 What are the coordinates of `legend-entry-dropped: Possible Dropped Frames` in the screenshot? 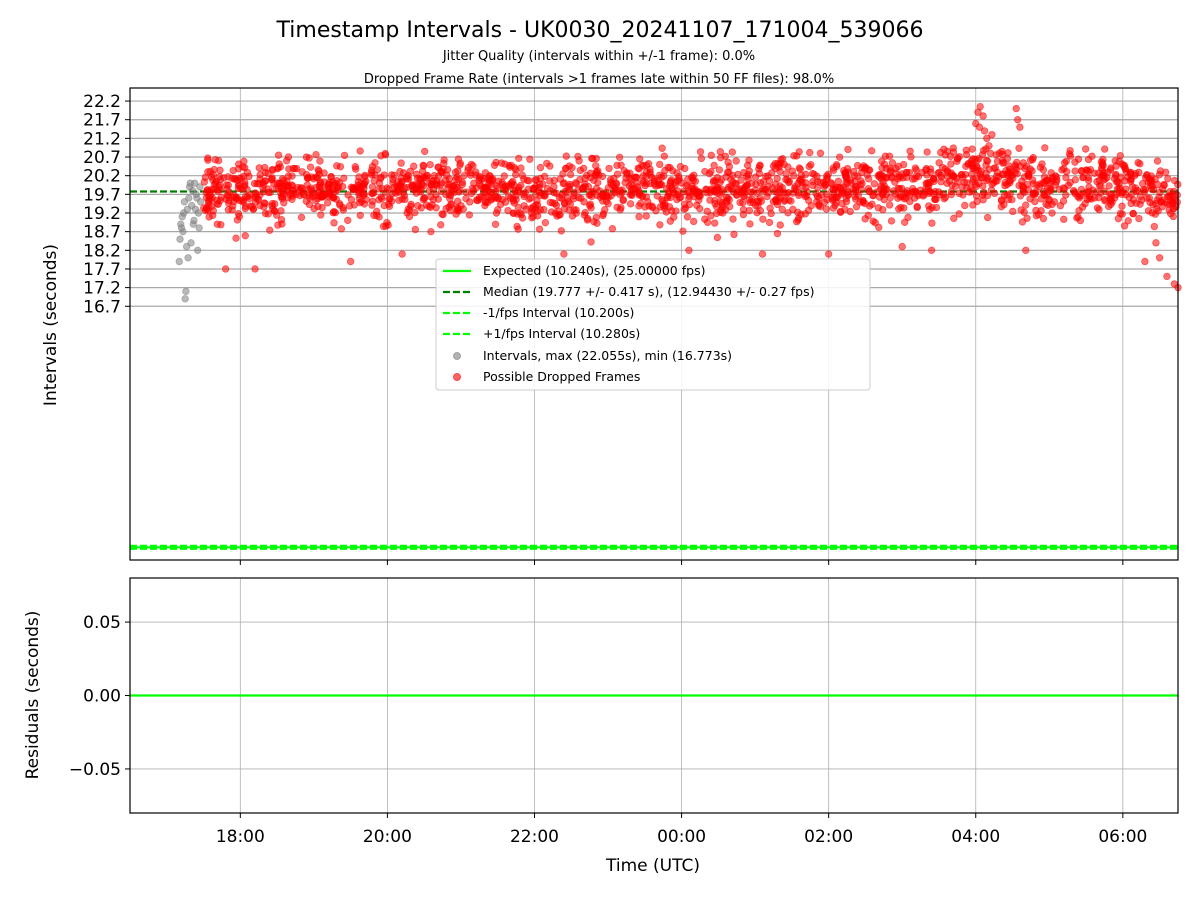 It's located at (546, 376).